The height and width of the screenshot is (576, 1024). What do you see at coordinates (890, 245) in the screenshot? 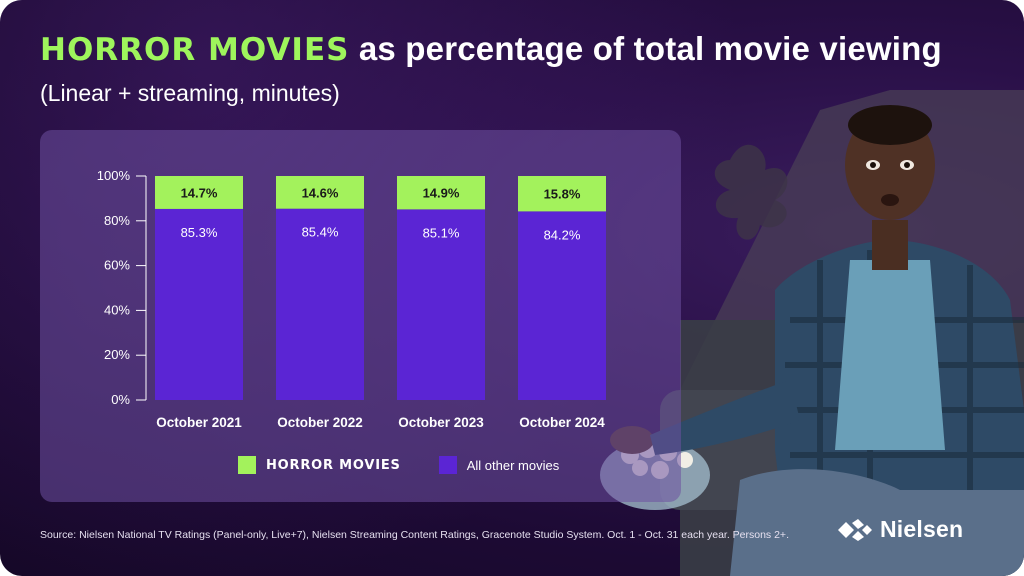
I see `neck` at bounding box center [890, 245].